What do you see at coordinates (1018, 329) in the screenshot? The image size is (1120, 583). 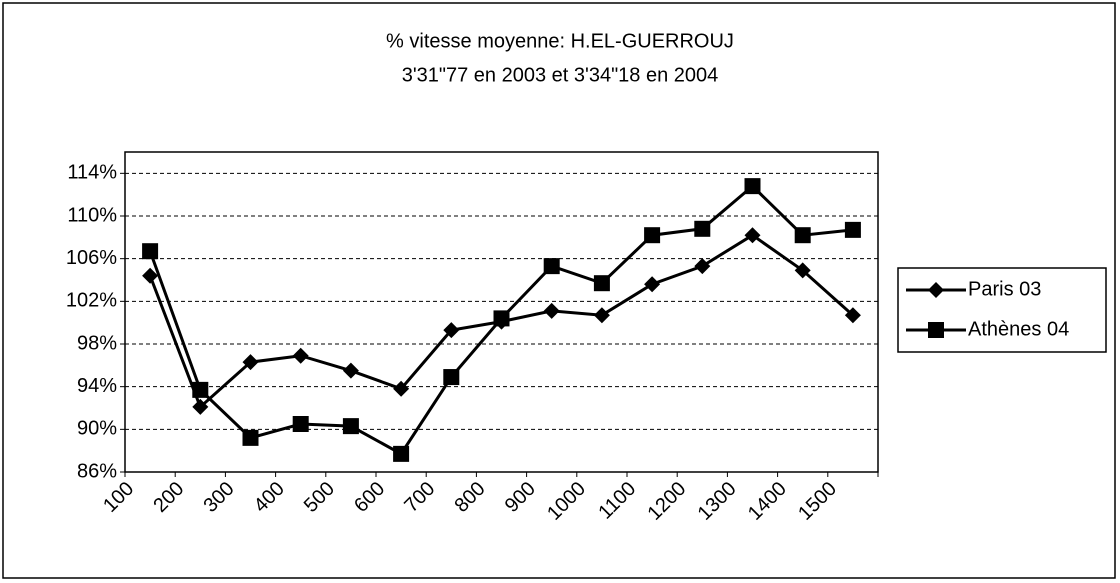 I see `legend-label: Athènes 04` at bounding box center [1018, 329].